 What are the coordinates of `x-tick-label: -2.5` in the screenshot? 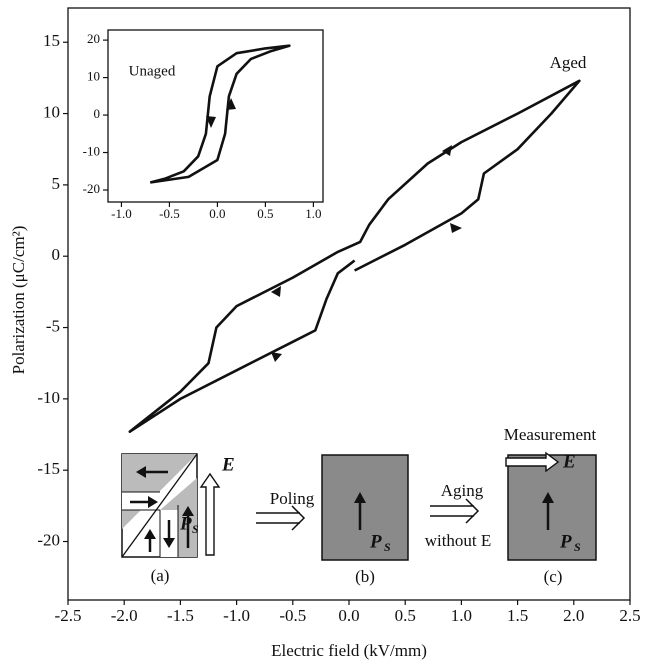 It's located at (68, 615).